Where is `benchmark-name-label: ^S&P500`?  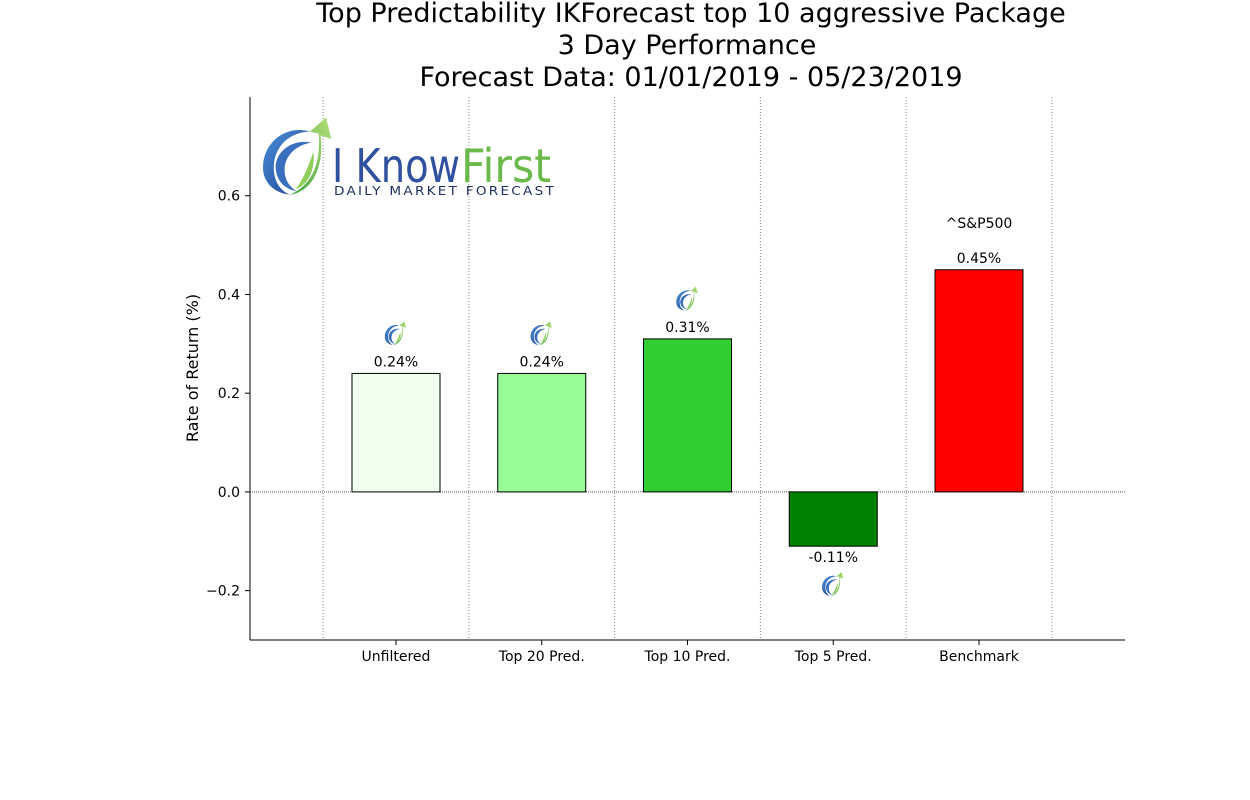
benchmark-name-label: ^S&P500 is located at coordinates (979, 224).